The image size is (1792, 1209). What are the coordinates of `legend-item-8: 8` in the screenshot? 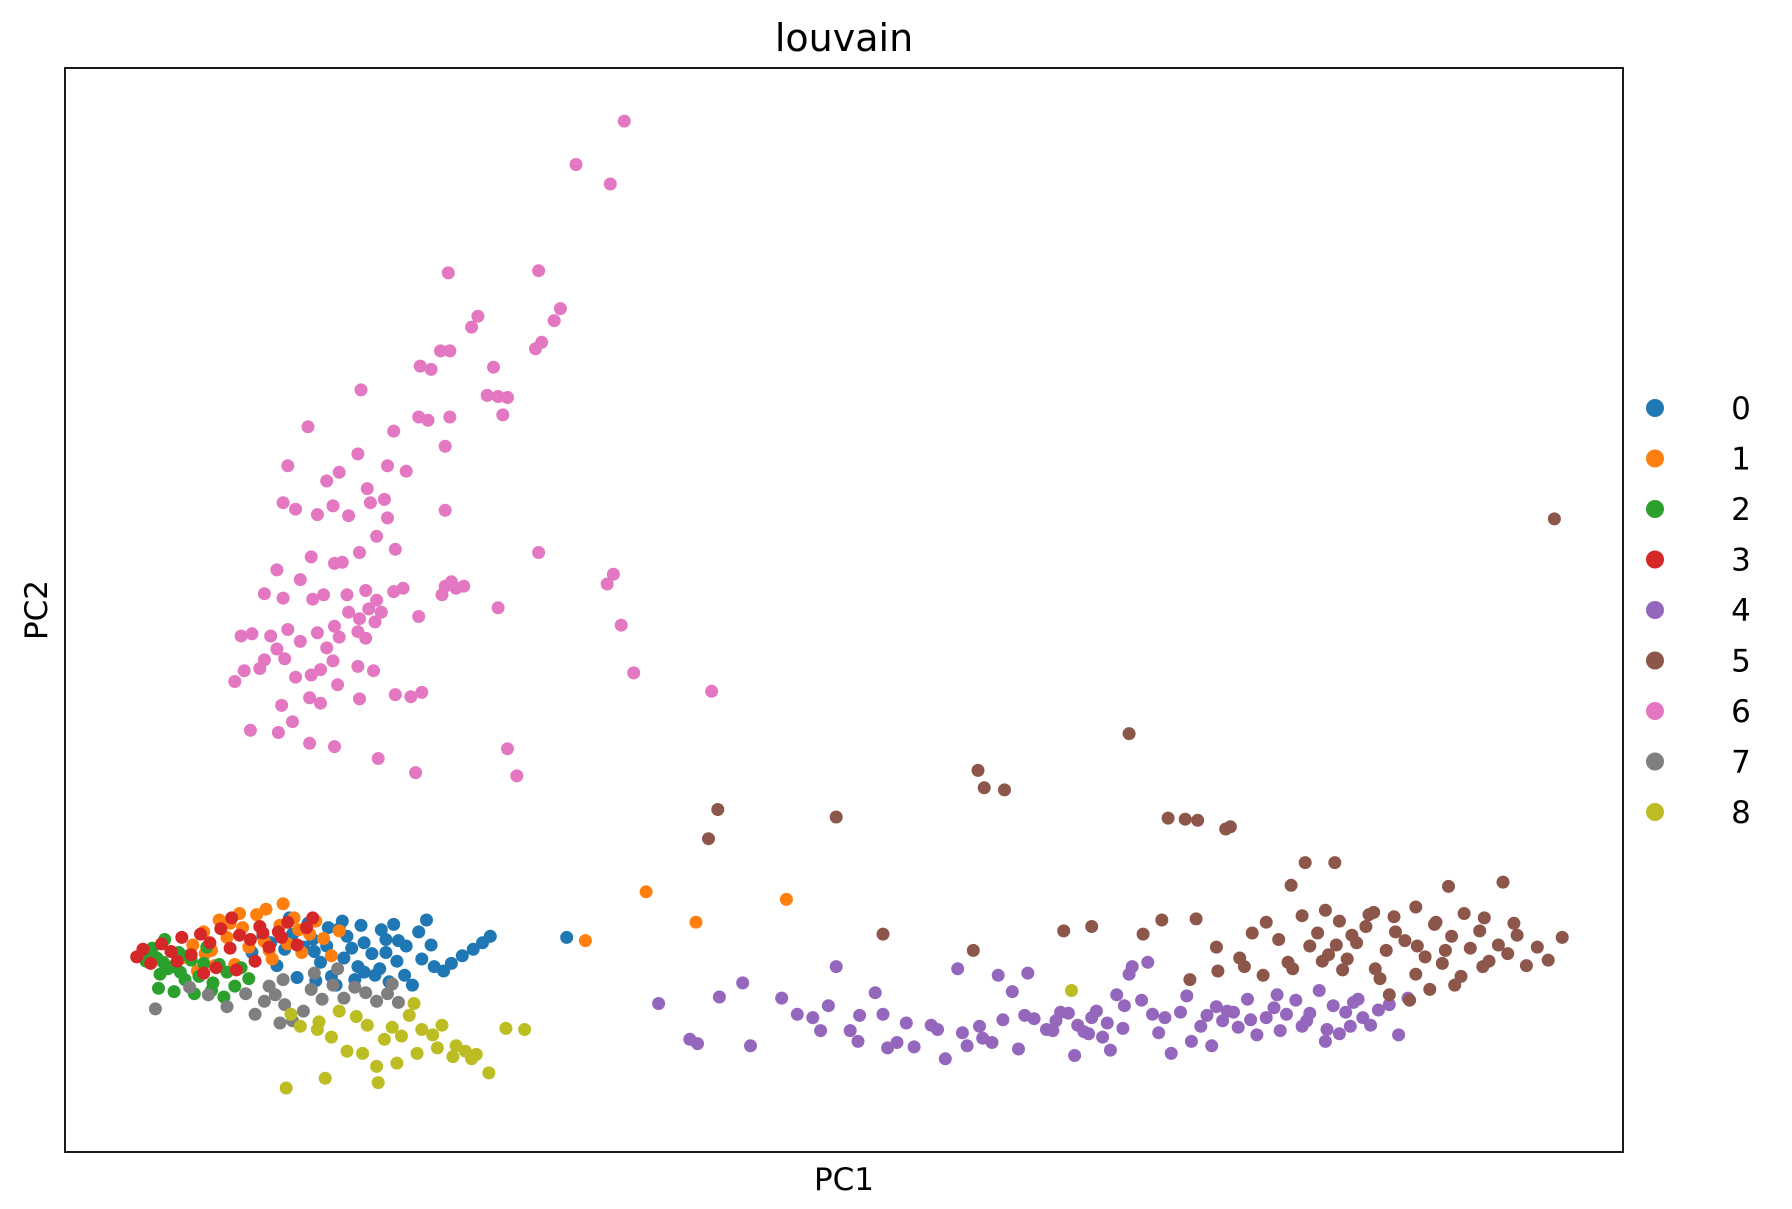 It's located at (1698, 813).